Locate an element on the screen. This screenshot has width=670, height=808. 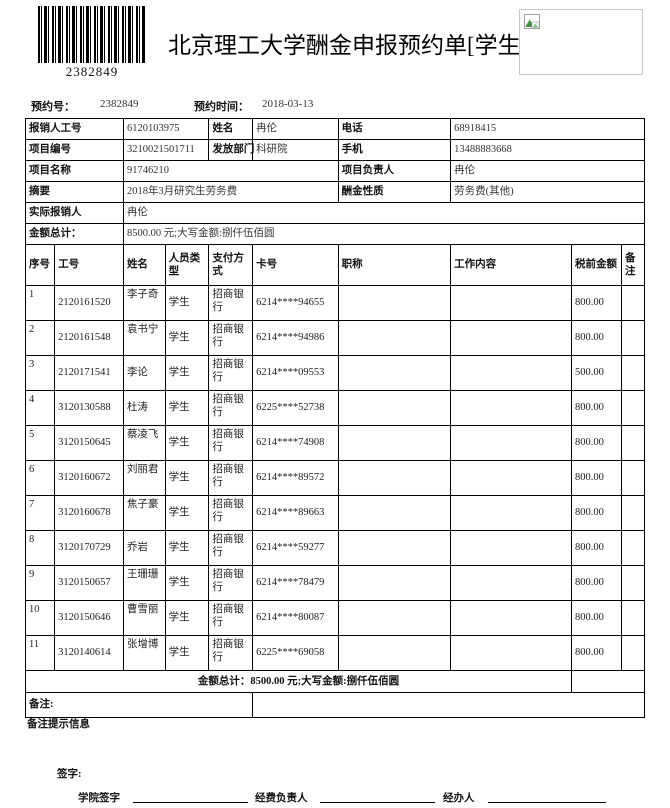
mobile-label: 手机 is located at coordinates (394, 150).